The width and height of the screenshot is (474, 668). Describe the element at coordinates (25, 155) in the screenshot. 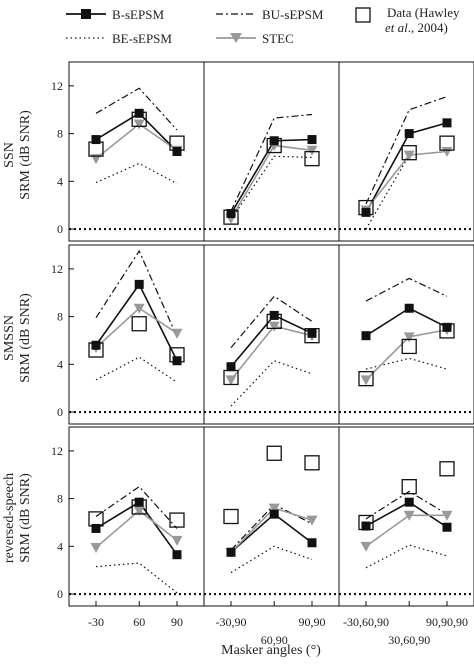

I see `row-label-ssn-bottom: SRM (dB SNR)` at that location.